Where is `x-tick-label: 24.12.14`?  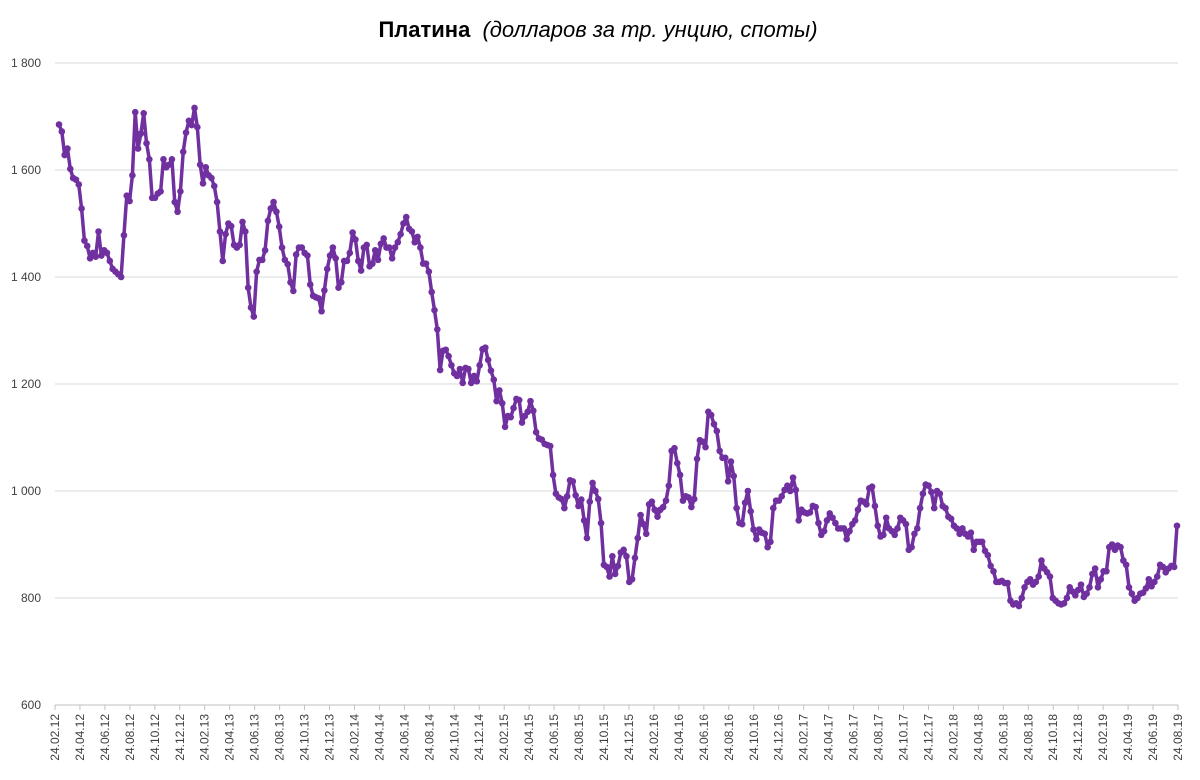 x-tick-label: 24.12.14 is located at coordinates (479, 737).